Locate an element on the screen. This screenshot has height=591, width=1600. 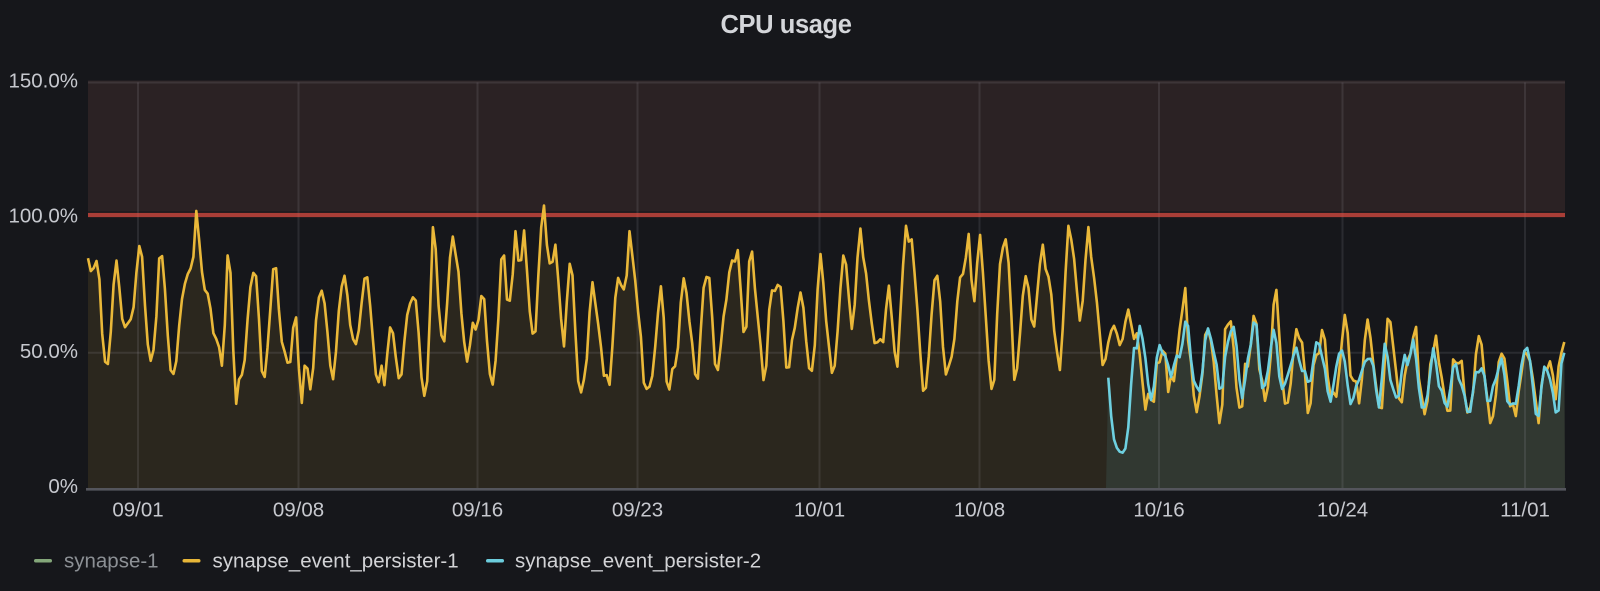
svg-text: 09/01 is located at coordinates (137, 510).